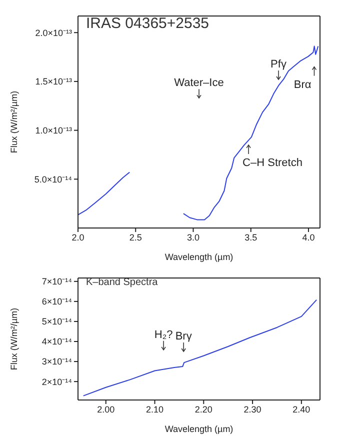  Describe the element at coordinates (57, 341) in the screenshot. I see `y-tick-label: 4×10⁻¹⁴` at that location.